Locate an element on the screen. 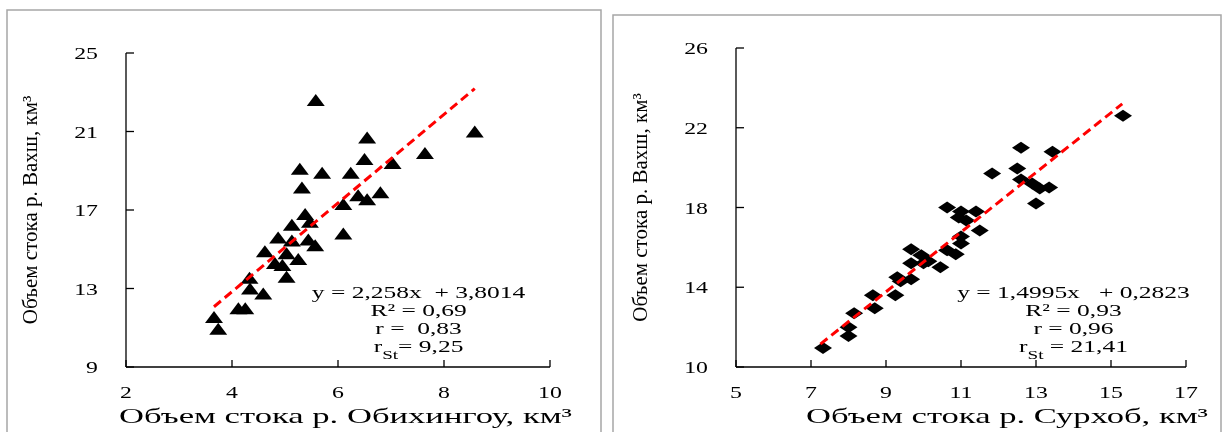 The width and height of the screenshot is (1222, 432). x-axis-title: Объем стока р. Обихингоу, км³ is located at coordinates (346, 415).